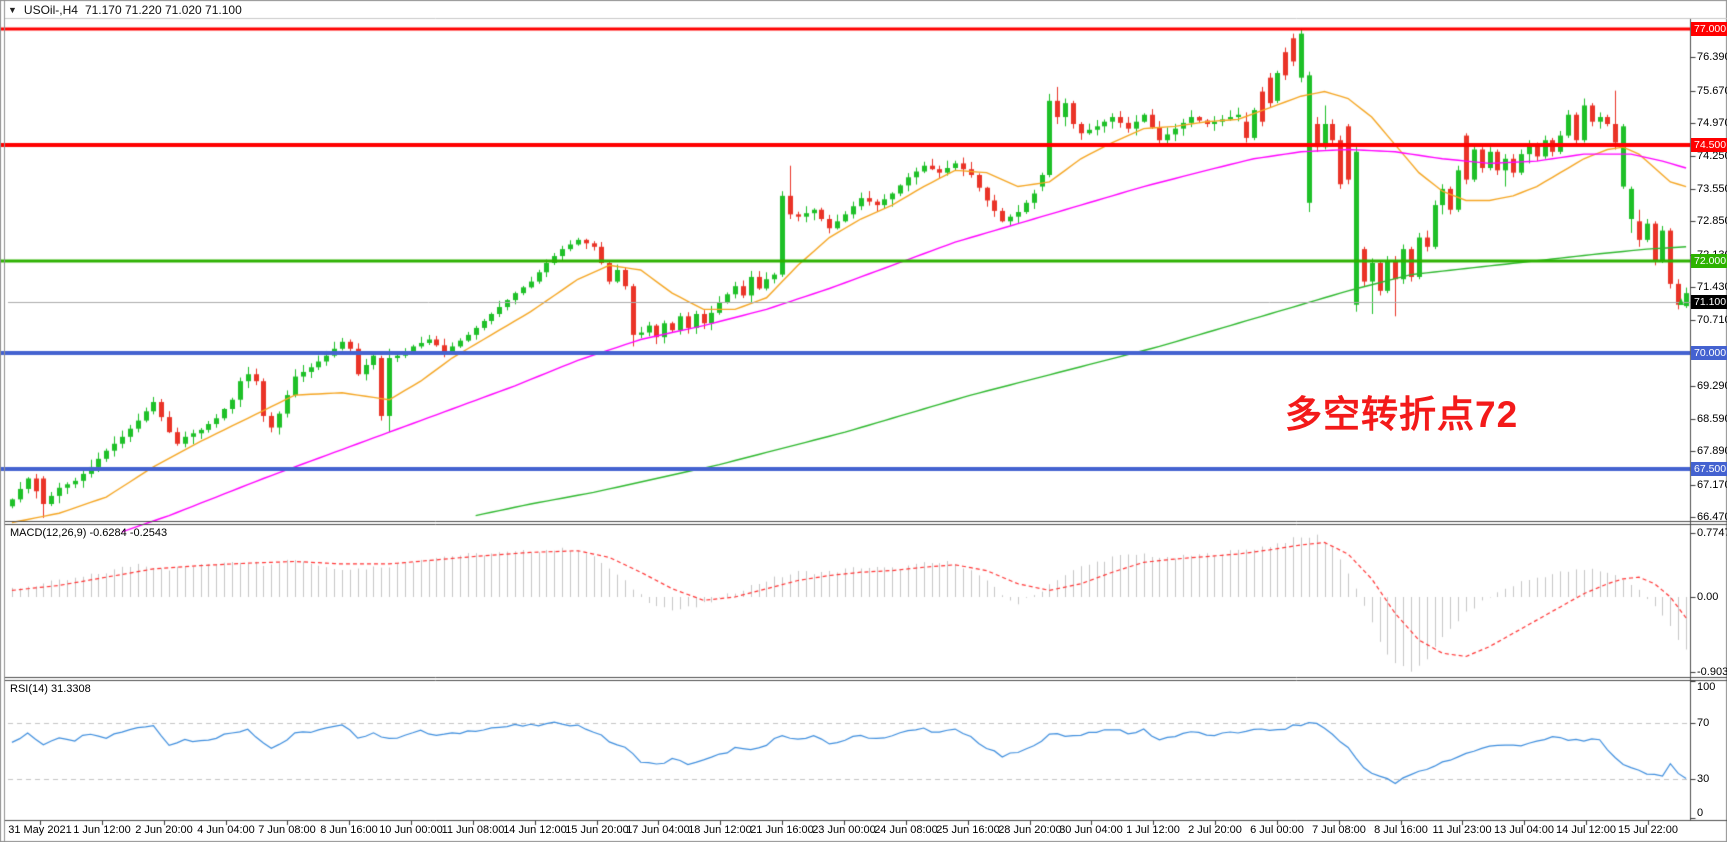 The width and height of the screenshot is (1727, 842). Describe the element at coordinates (163, 9) in the screenshot. I see `ohlc-values: 71.170 71.220 71.020 71.100` at that location.